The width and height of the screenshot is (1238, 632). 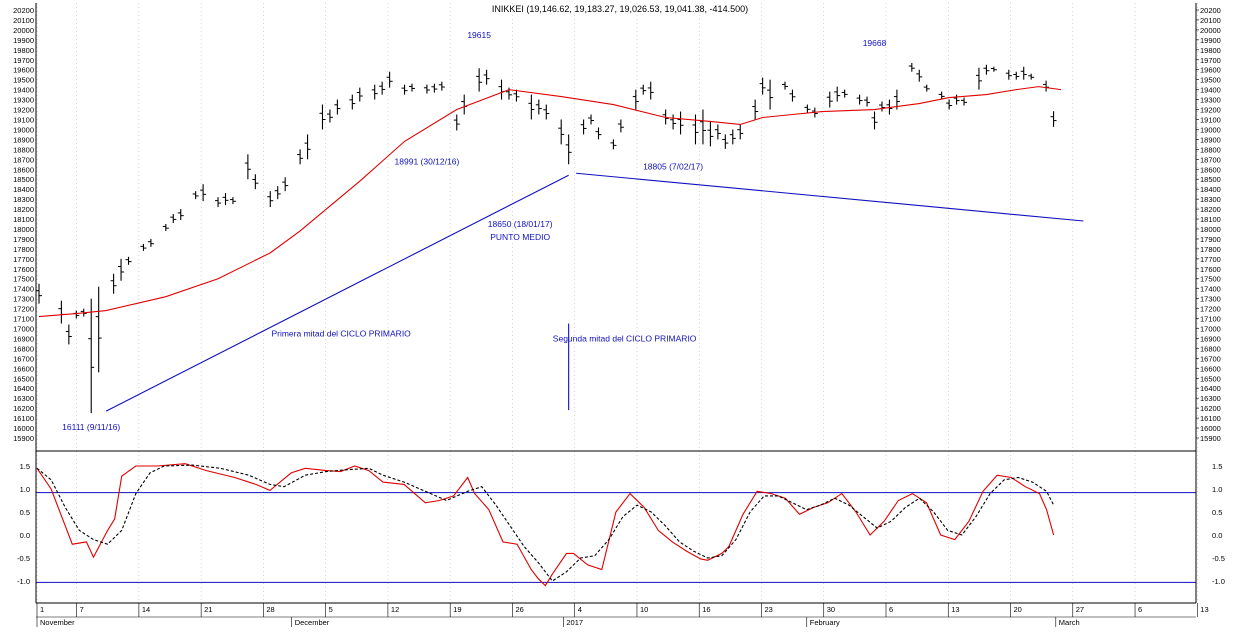 I want to click on price-tick-right: 18000, so click(x=1210, y=229).